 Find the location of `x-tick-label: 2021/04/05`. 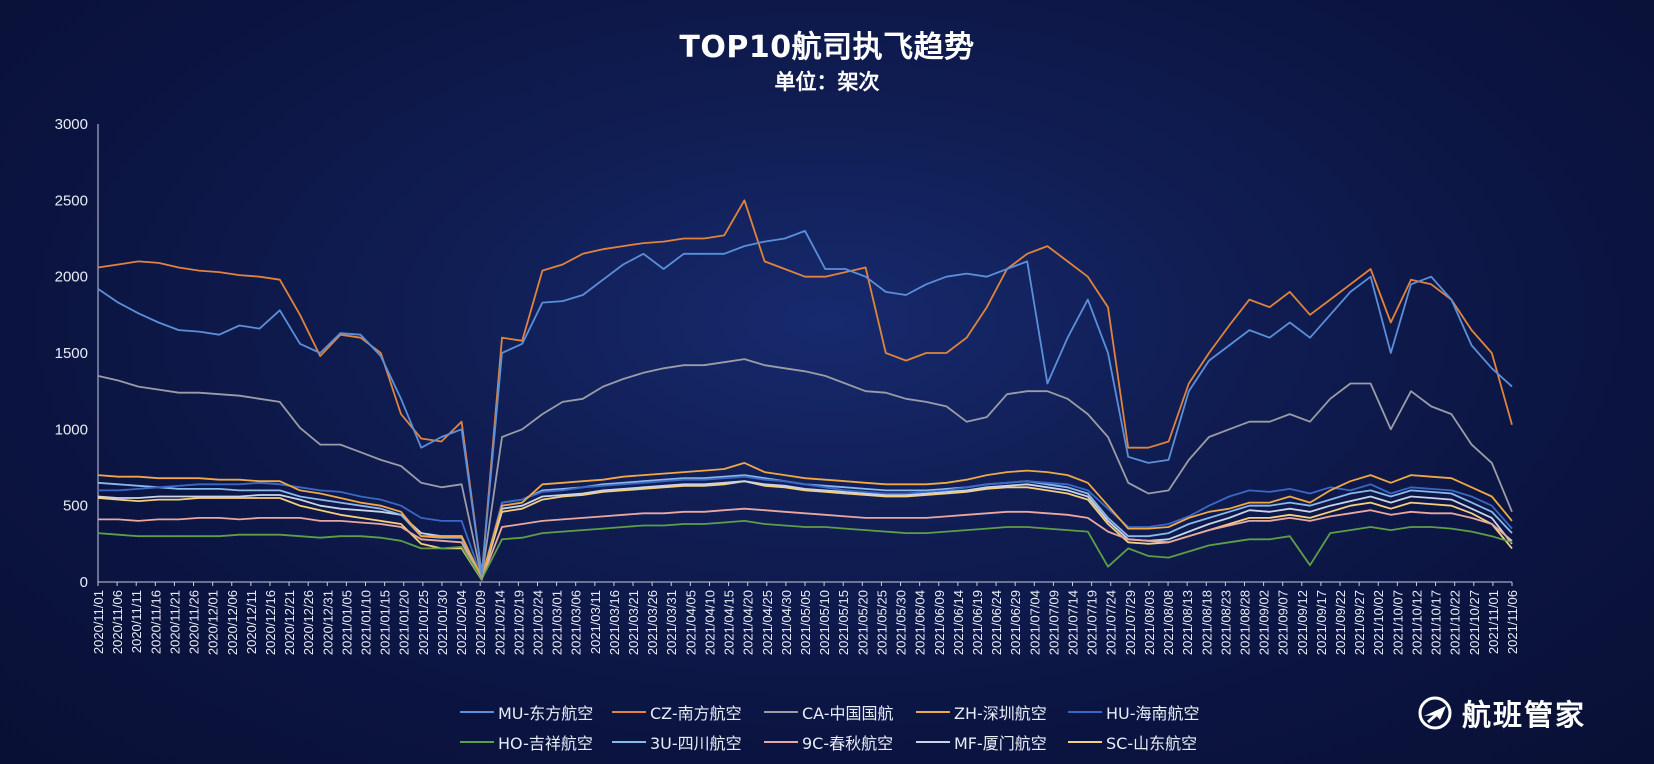

x-tick-label: 2021/04/05 is located at coordinates (690, 622).